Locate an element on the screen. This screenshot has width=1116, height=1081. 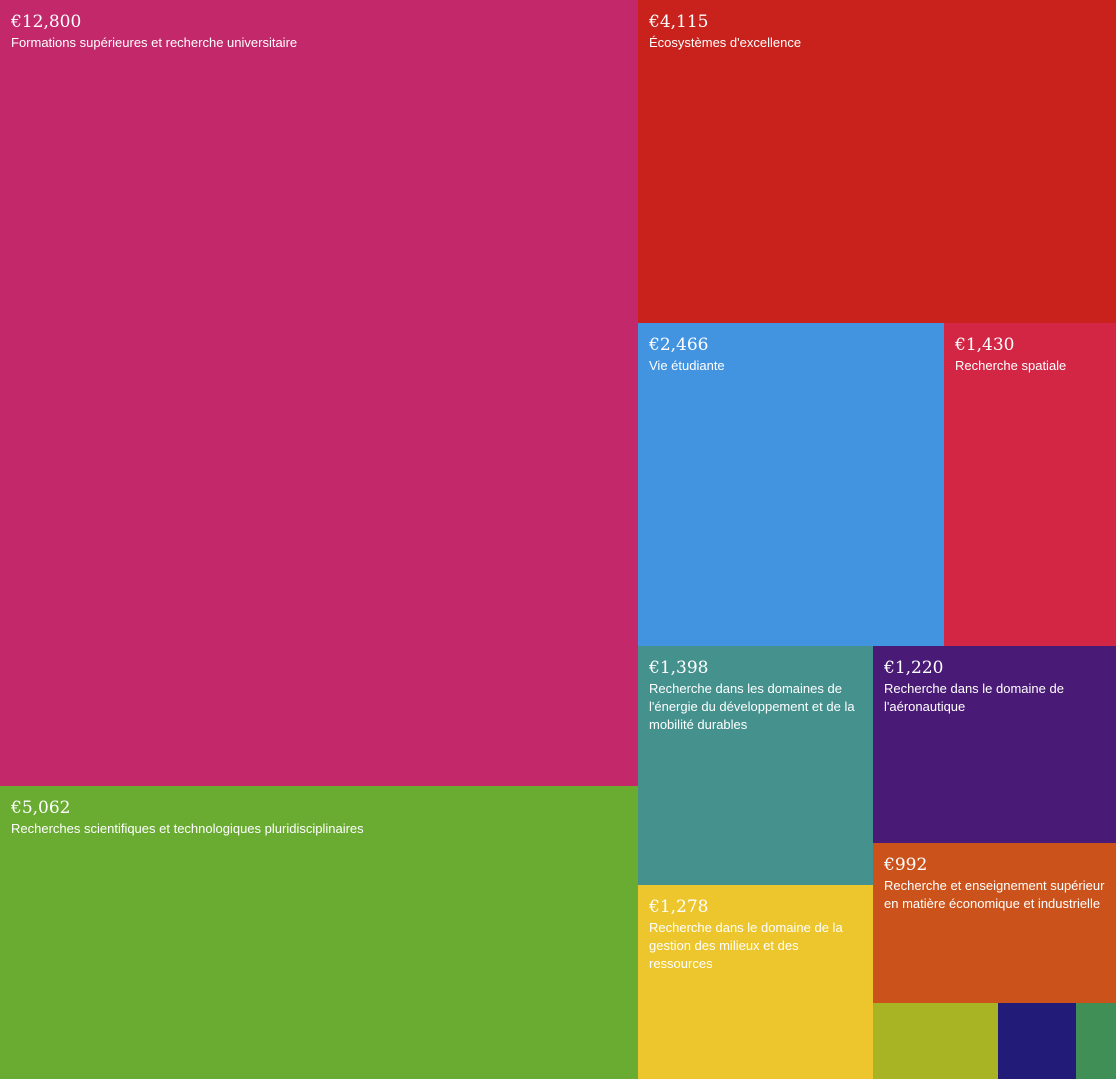
tile-category-label: Vie étudiante is located at coordinates (687, 365).